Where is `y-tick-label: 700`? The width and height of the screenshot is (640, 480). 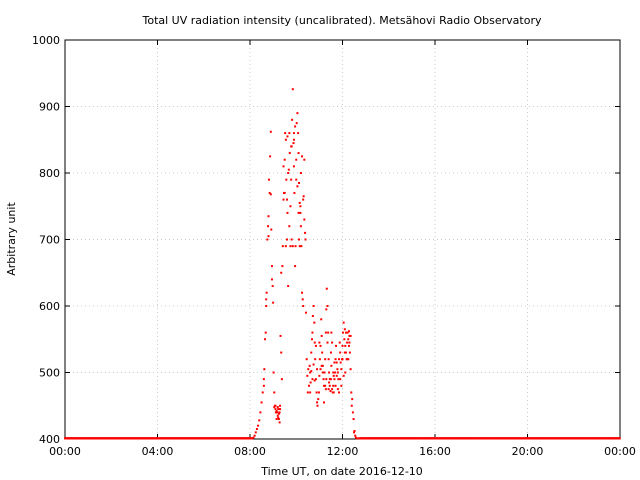 y-tick-label: 700 is located at coordinates (49, 240).